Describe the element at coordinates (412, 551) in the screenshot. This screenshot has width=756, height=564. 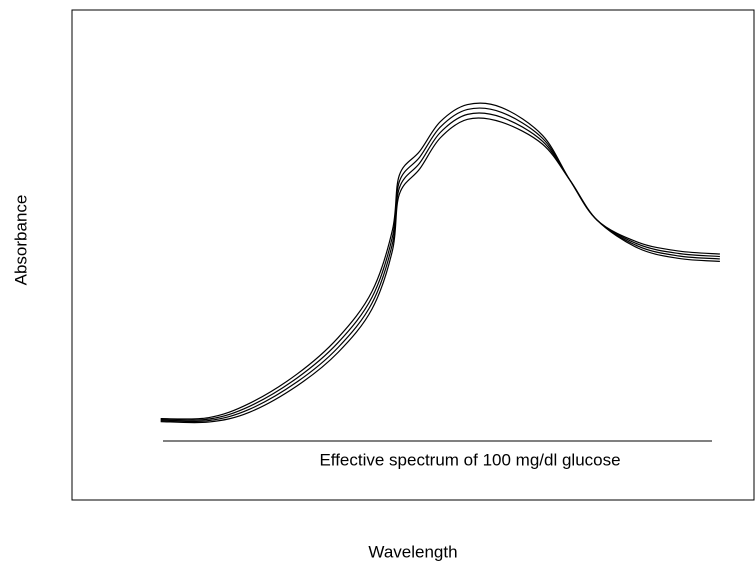
I see `x-axis-label: Wavelength` at that location.